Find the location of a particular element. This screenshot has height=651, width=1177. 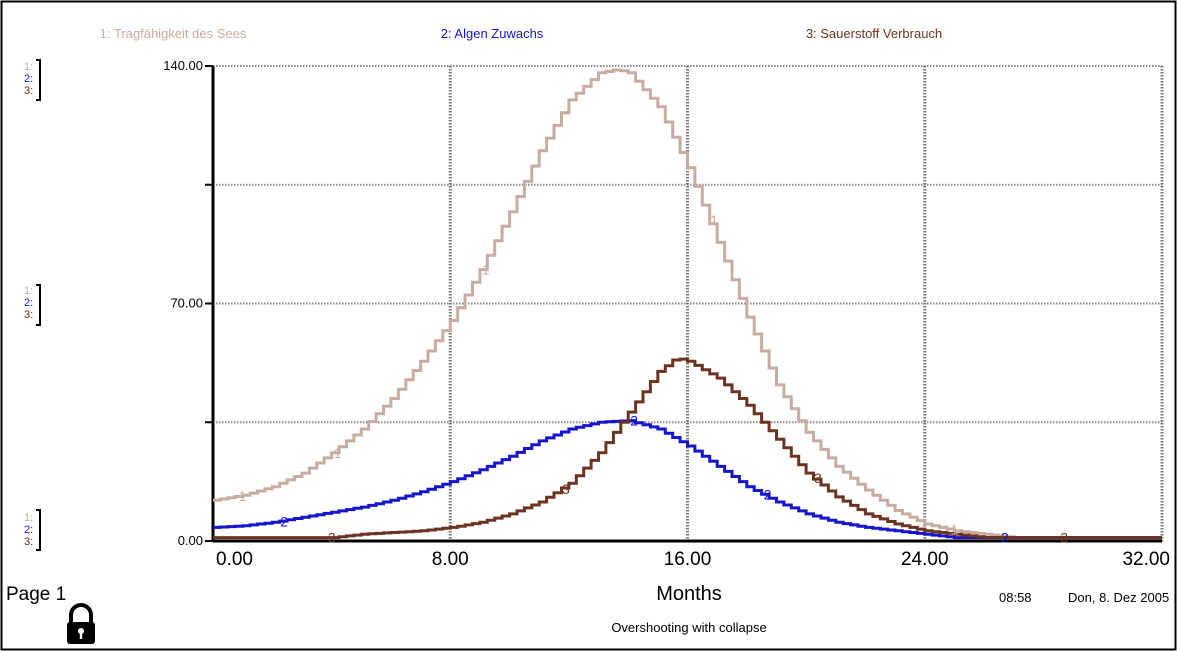

scale-markers-middle: 1: 2: 3: is located at coordinates (32, 305).